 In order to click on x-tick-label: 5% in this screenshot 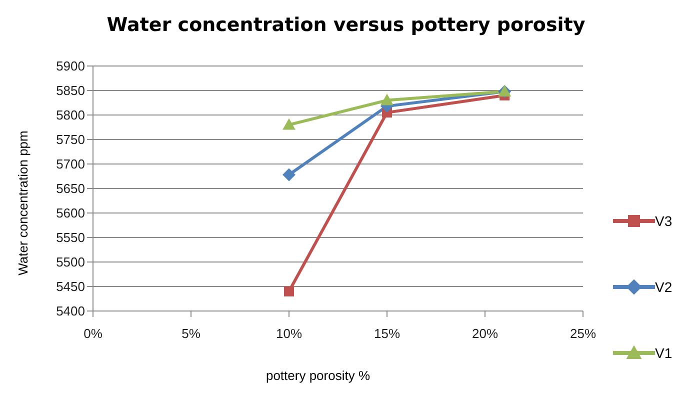, I will do `click(191, 334)`.